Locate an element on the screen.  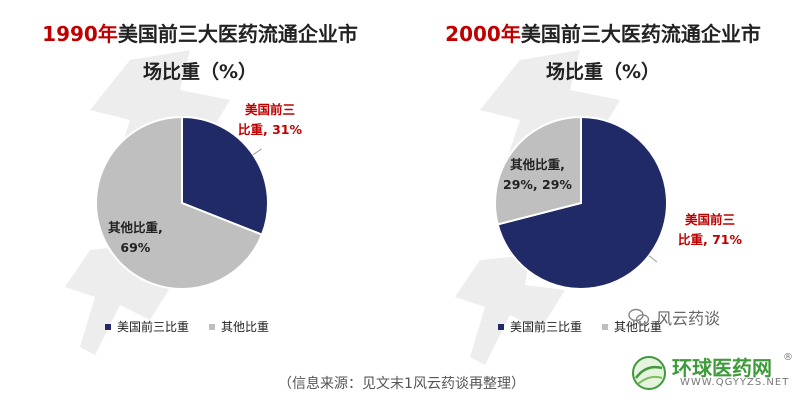
label-other: 其他比重, 29%, 29% is located at coordinates (537, 175).